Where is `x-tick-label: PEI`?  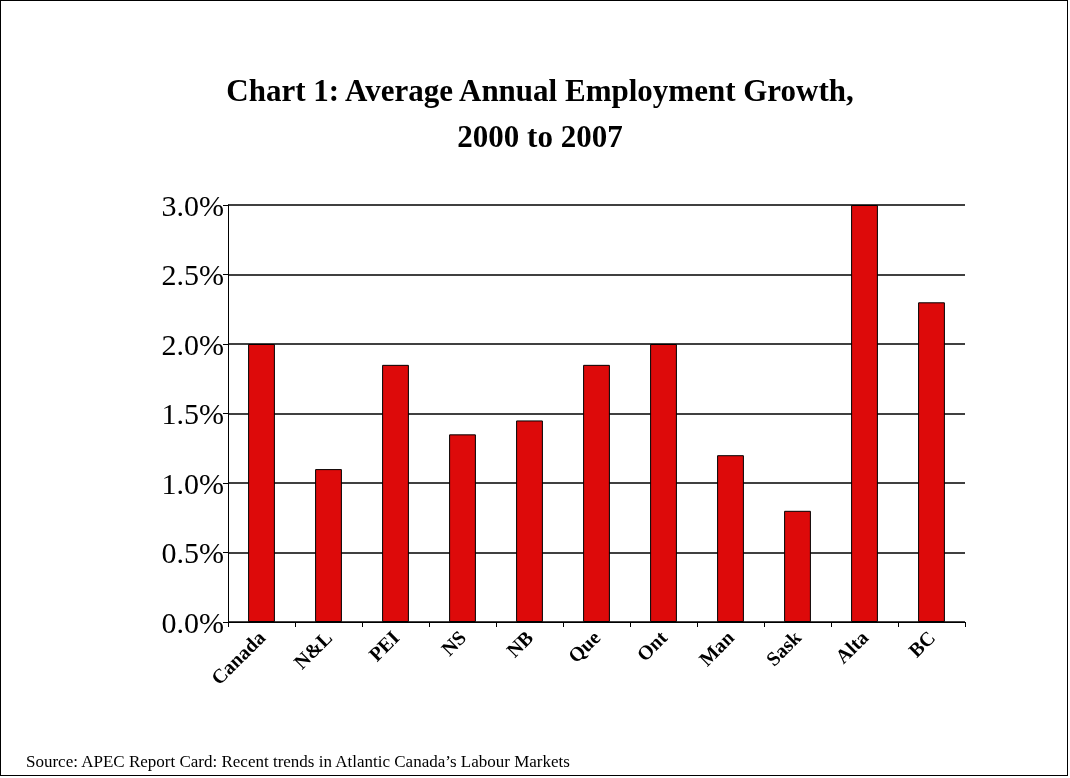
x-tick-label: PEI is located at coordinates (384, 646).